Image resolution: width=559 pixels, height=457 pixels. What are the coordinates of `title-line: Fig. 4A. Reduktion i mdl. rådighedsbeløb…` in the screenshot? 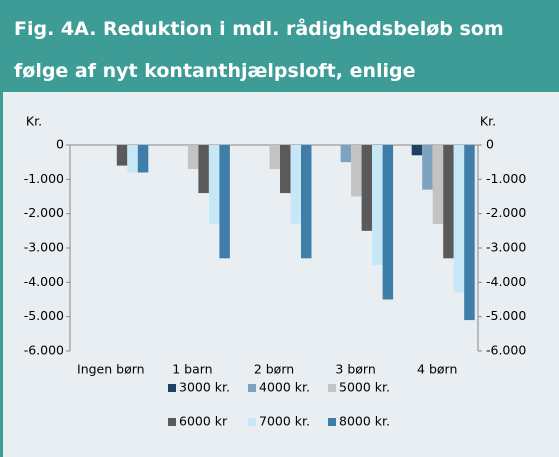 It's located at (259, 29).